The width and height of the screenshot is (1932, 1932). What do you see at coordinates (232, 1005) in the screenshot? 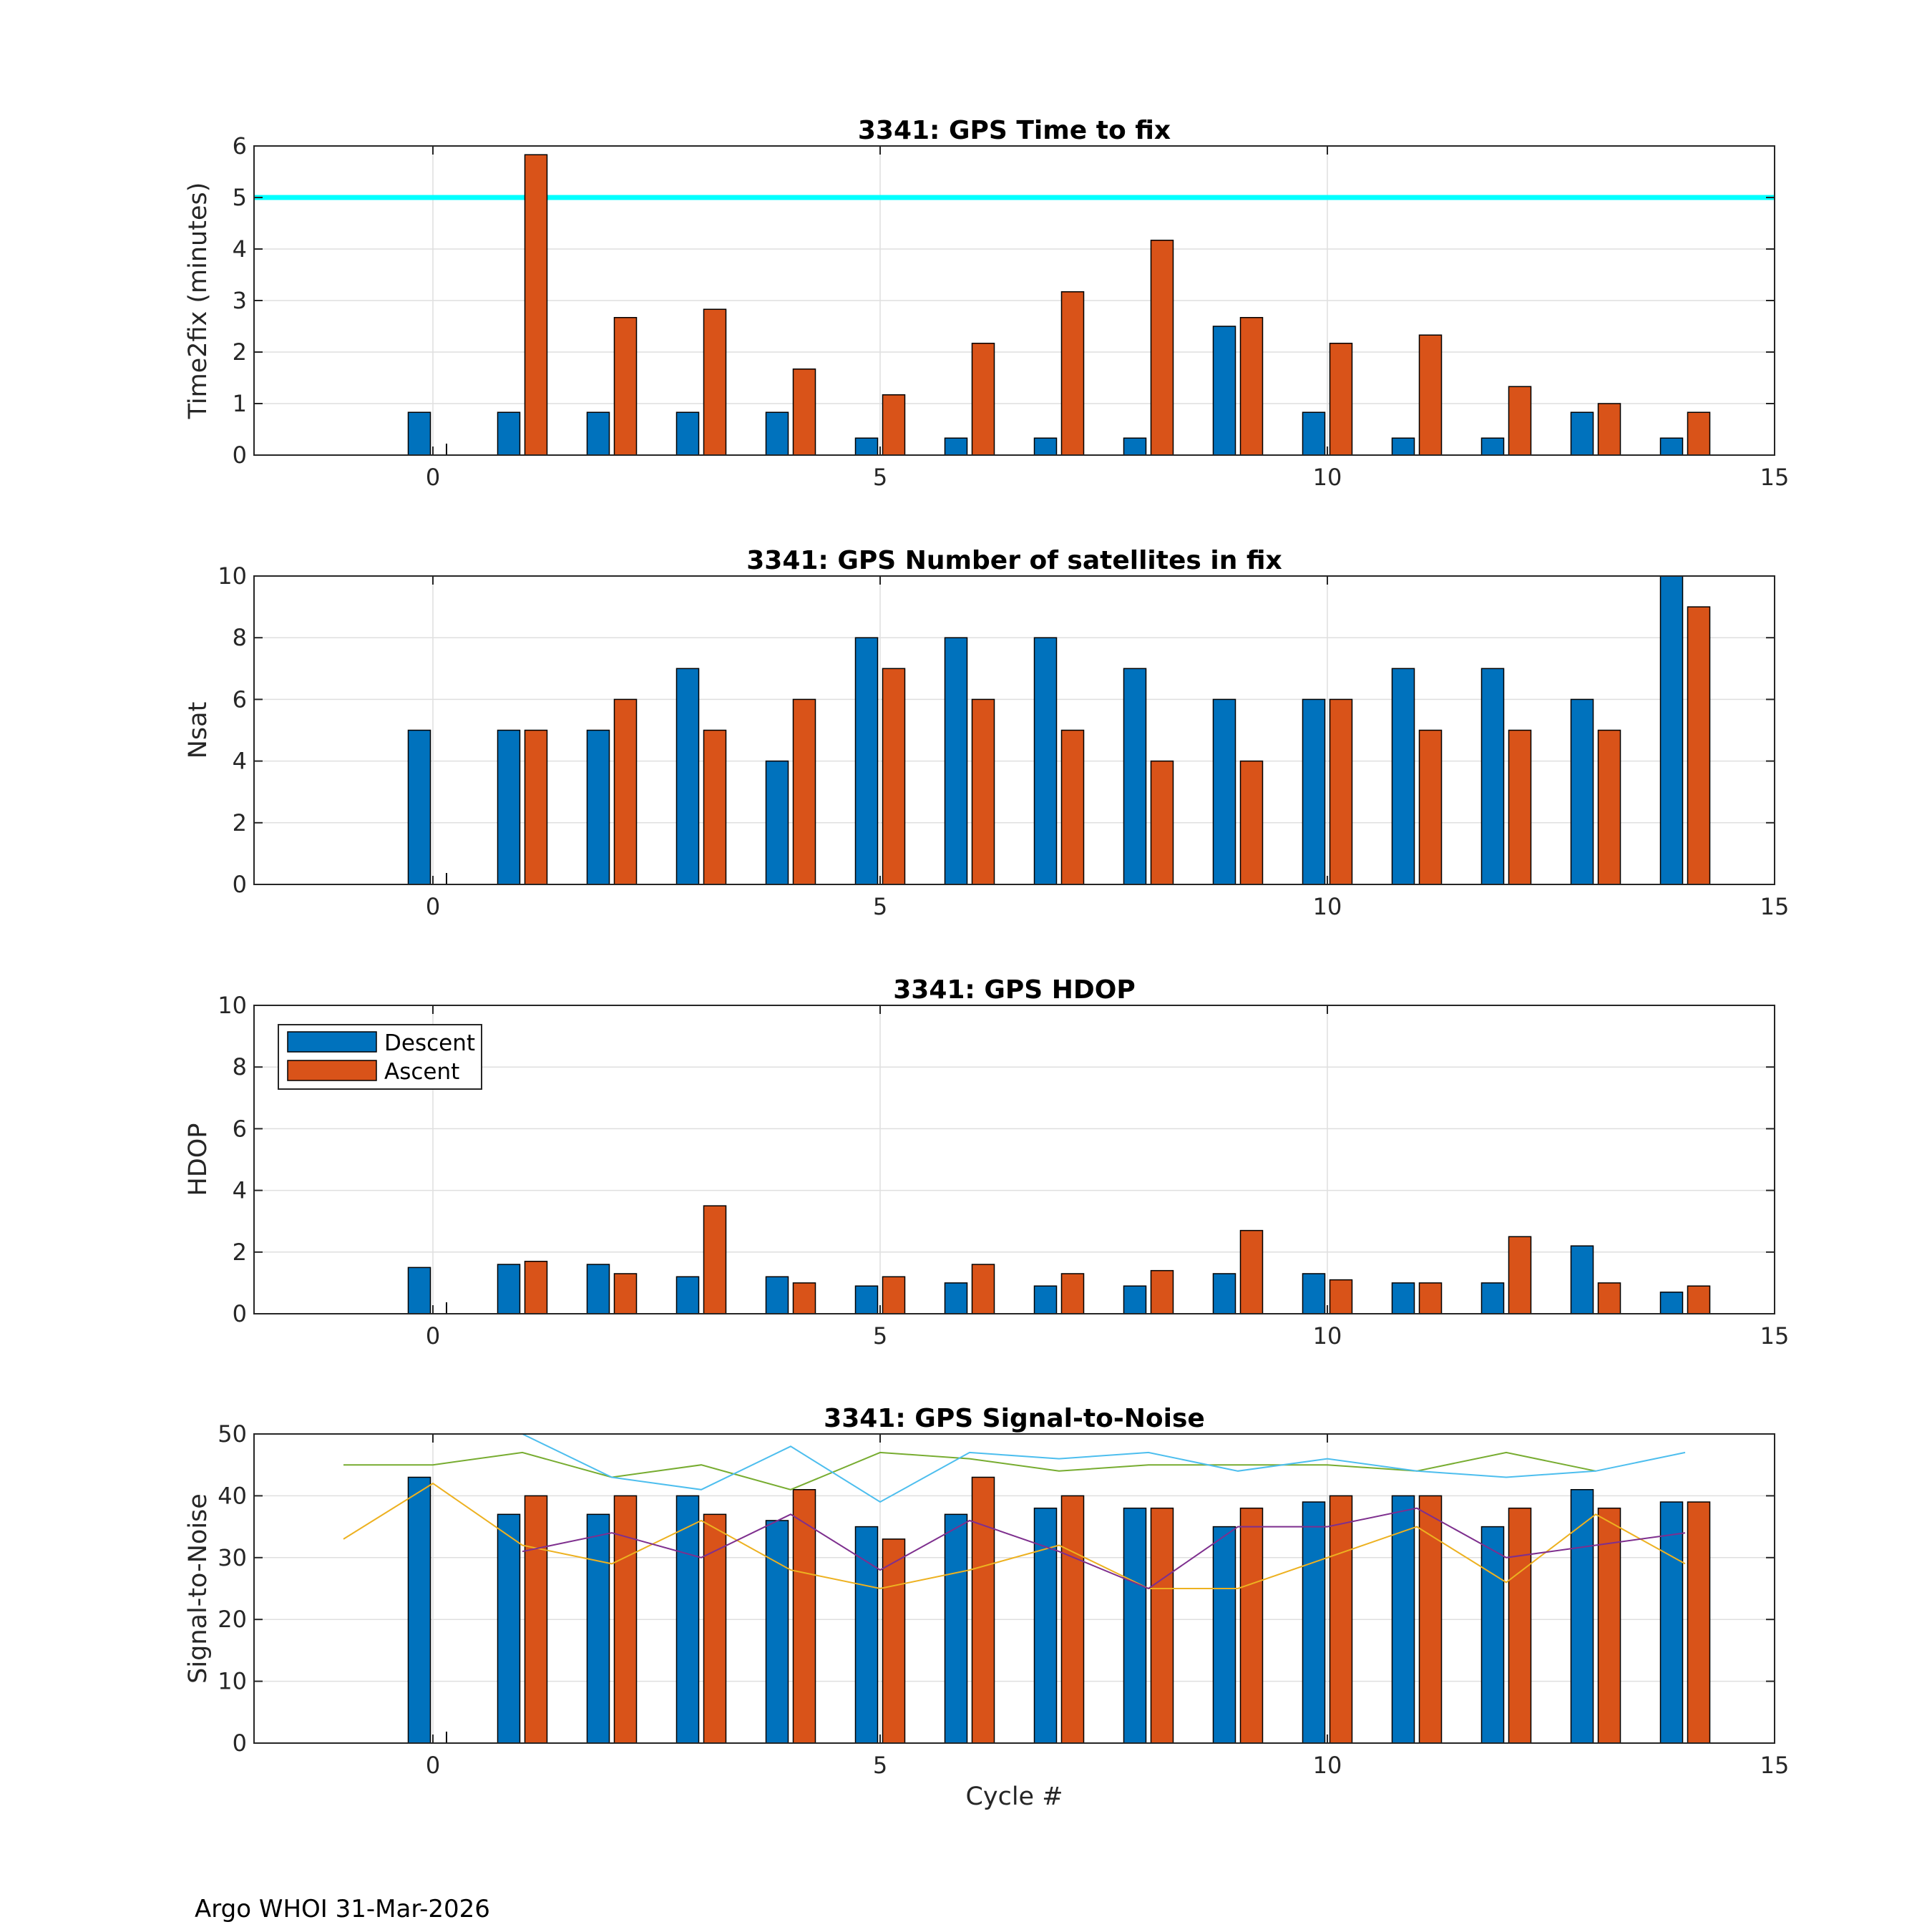
I see `y-tick-label: 10` at bounding box center [232, 1005].